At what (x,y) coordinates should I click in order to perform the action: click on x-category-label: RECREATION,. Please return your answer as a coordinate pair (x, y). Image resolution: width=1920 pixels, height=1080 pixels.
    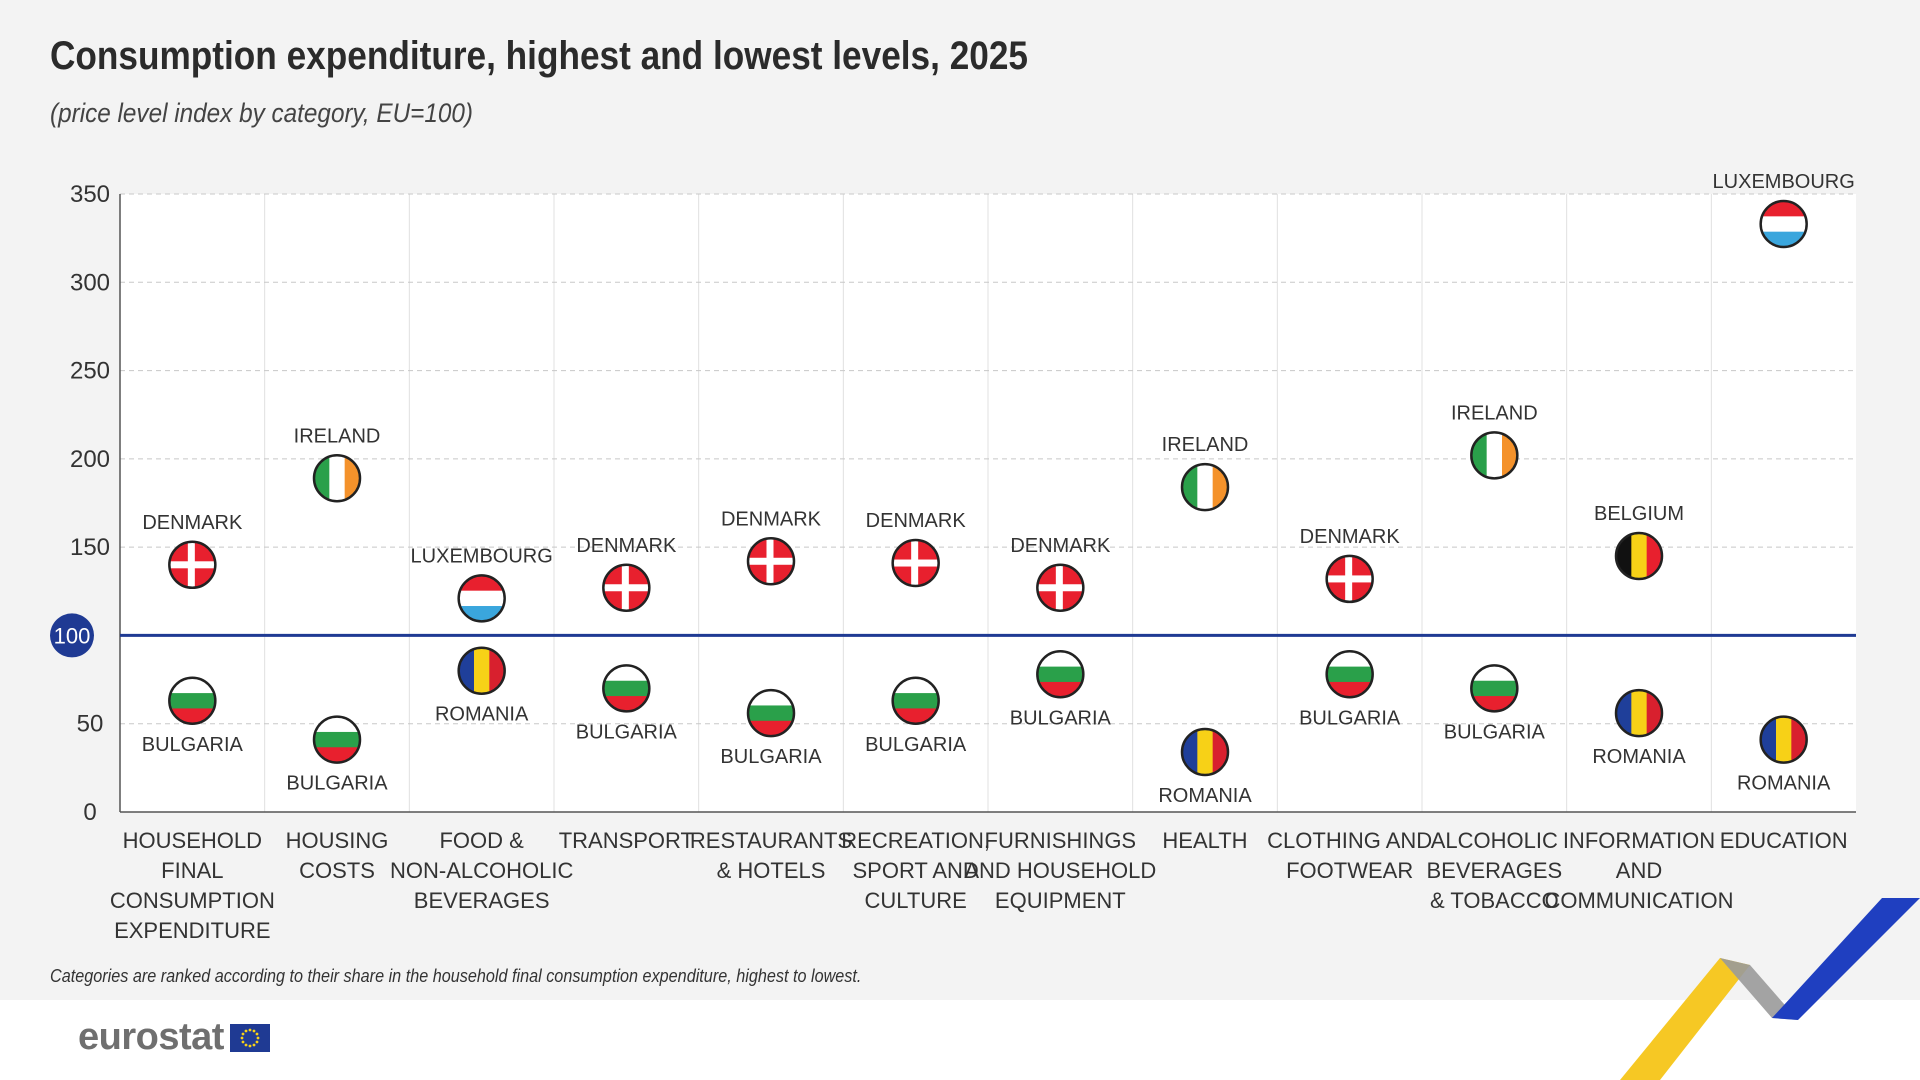
    Looking at the image, I should click on (915, 840).